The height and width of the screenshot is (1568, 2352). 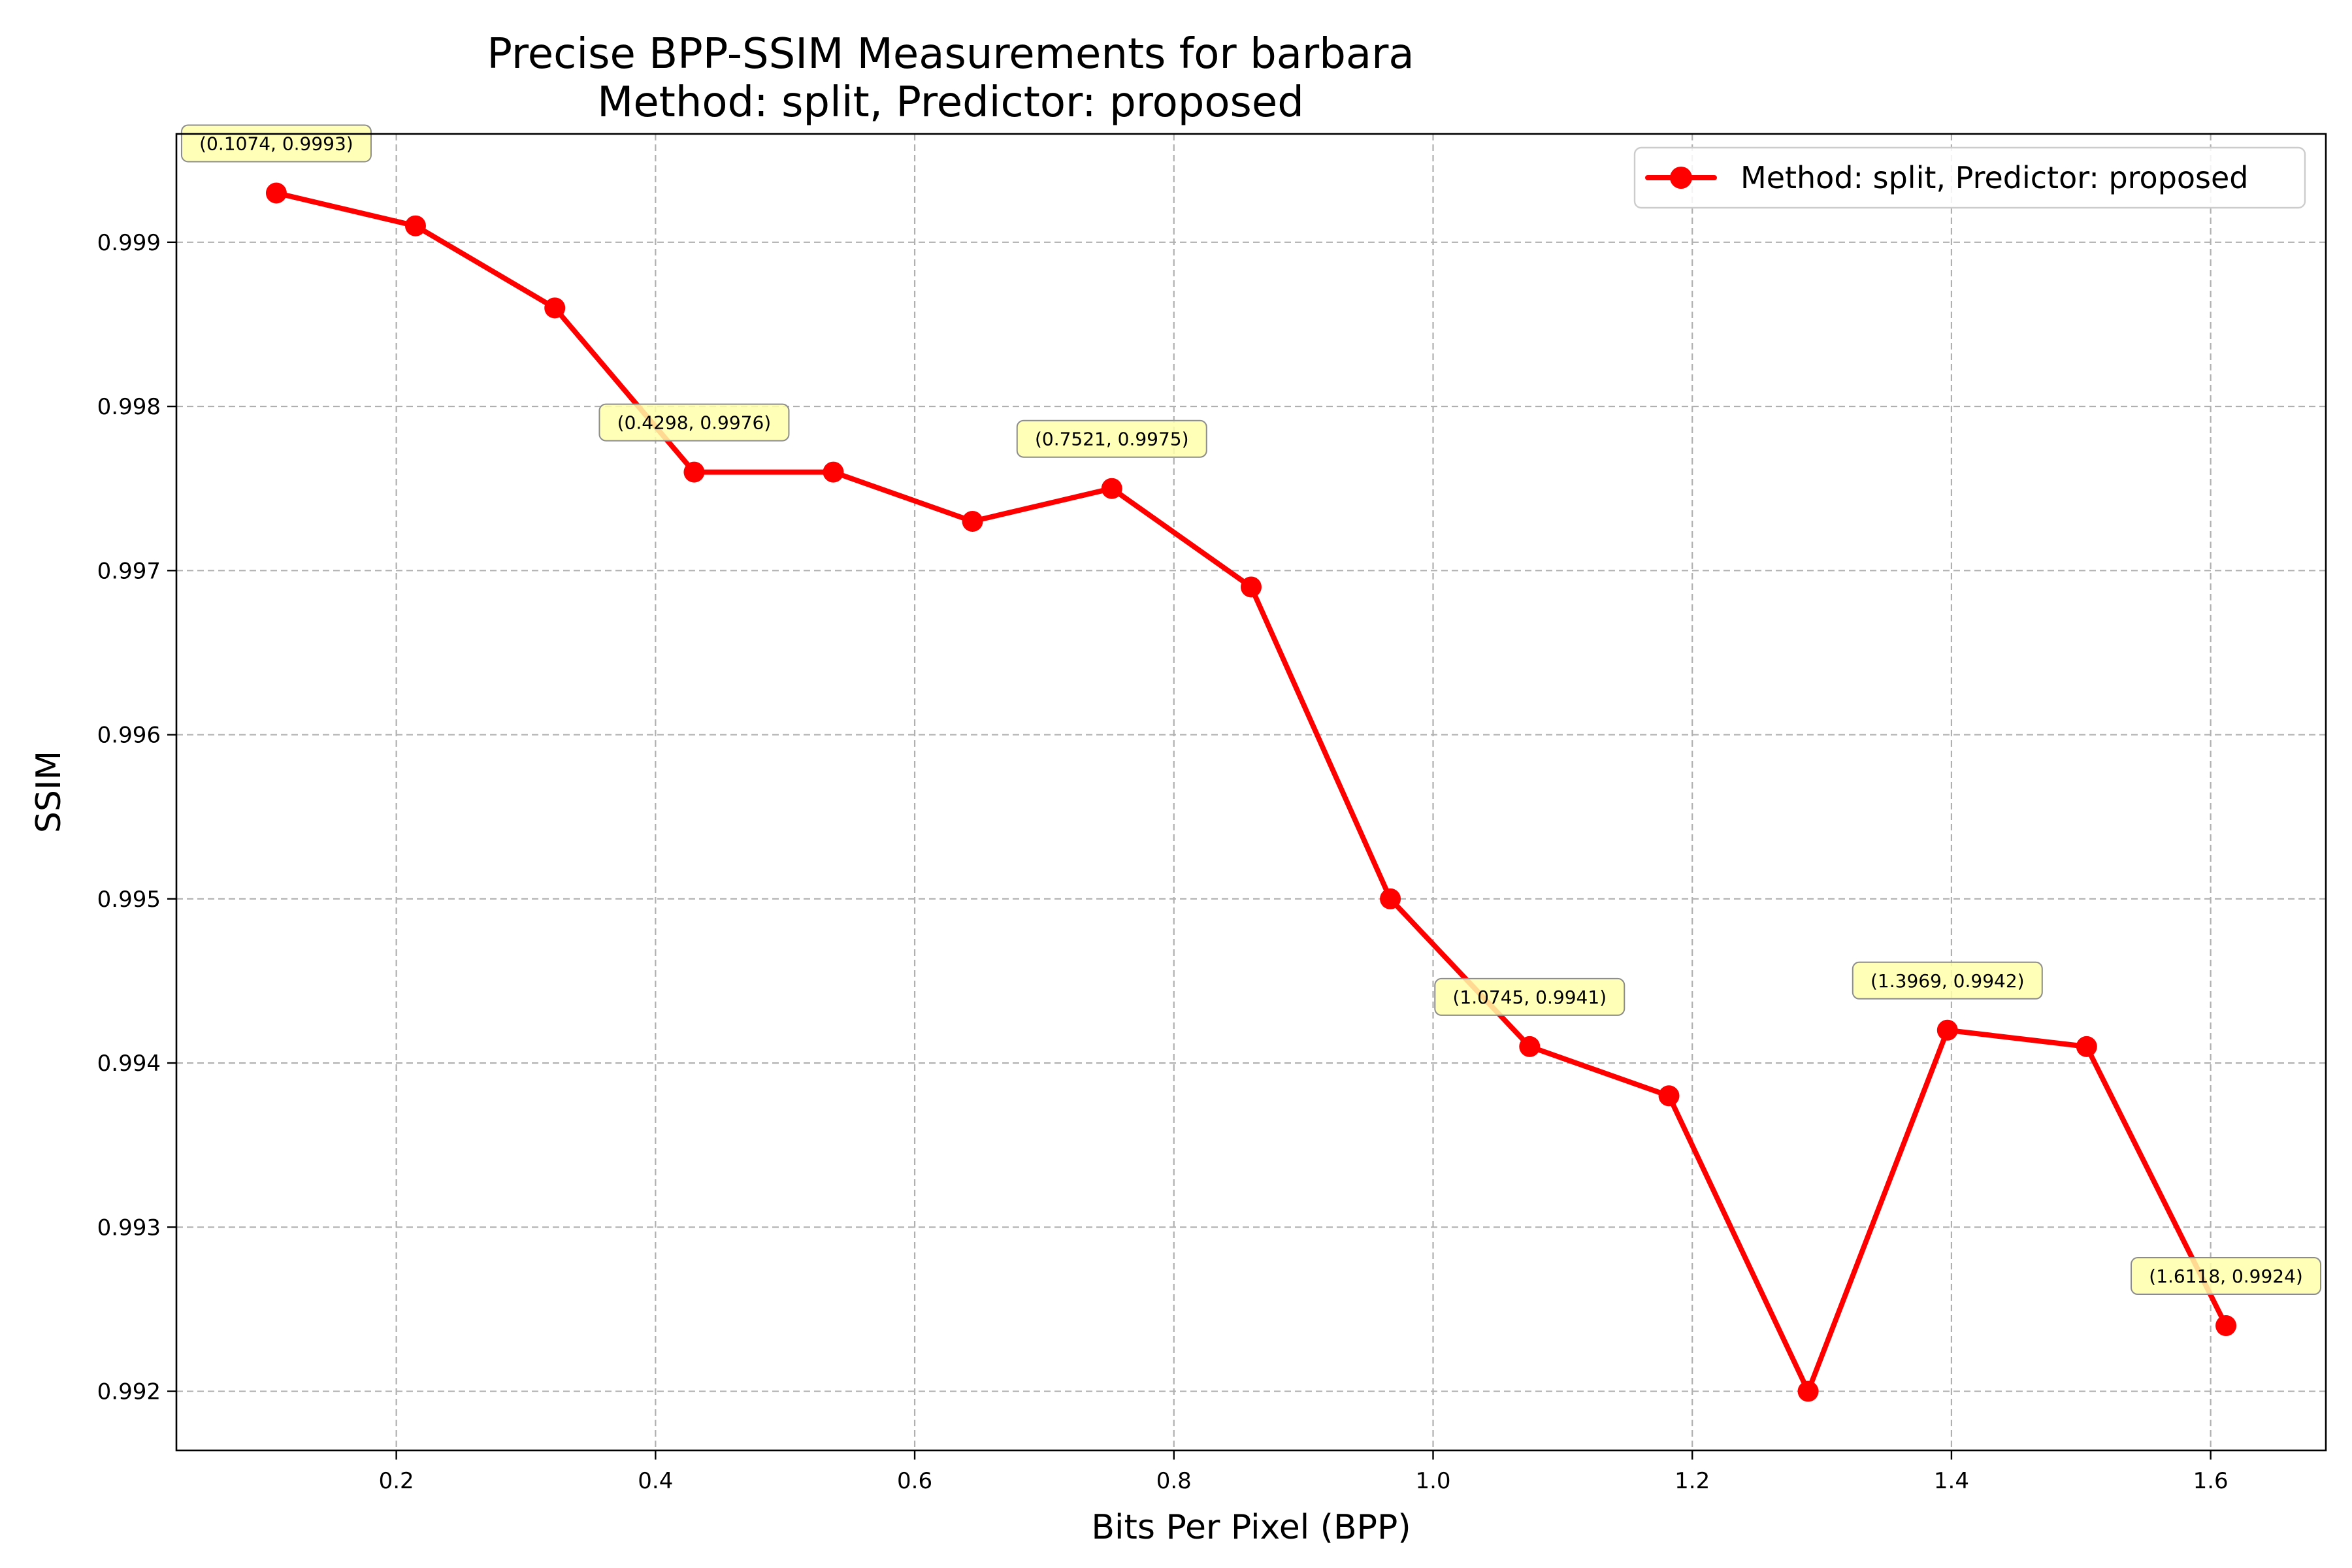 What do you see at coordinates (1251, 1527) in the screenshot?
I see `x-axis-label: Bits Per Pixel (BPP)` at bounding box center [1251, 1527].